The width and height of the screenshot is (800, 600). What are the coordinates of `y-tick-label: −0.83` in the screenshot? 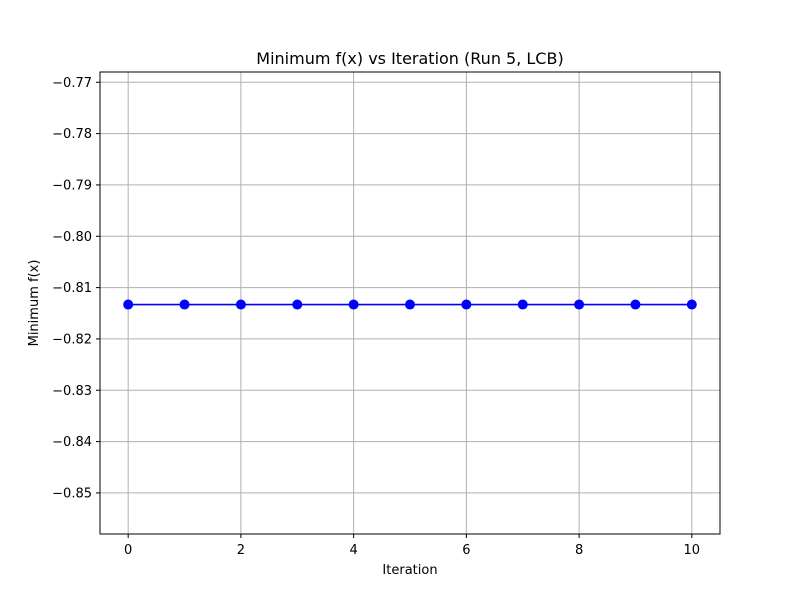 It's located at (72, 391).